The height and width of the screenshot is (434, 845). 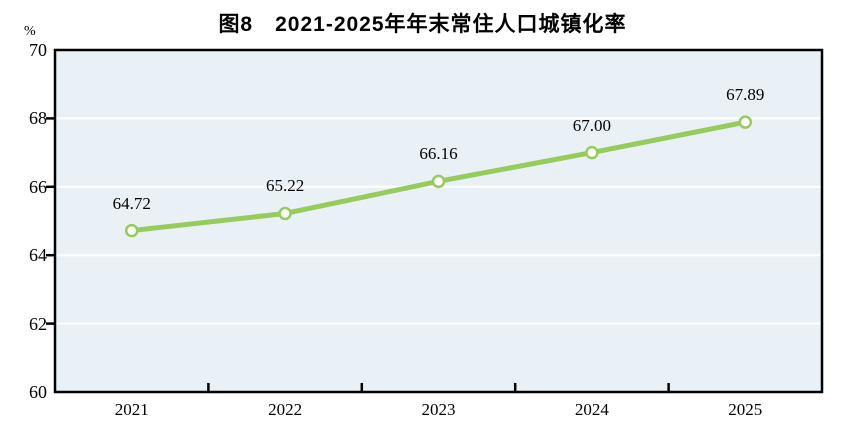 What do you see at coordinates (285, 186) in the screenshot?
I see `point-label-2022: 65.22` at bounding box center [285, 186].